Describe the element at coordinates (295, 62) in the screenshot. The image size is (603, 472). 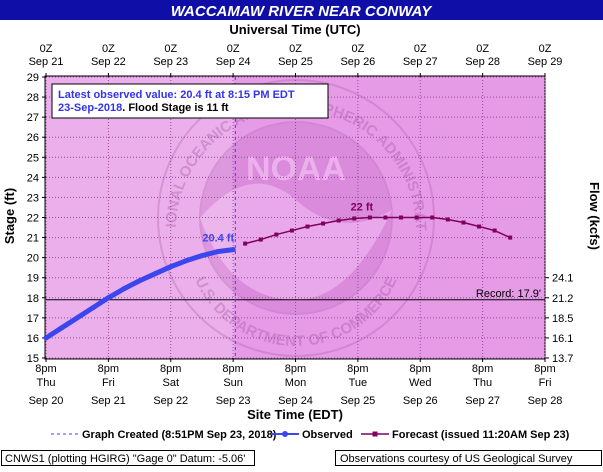
I see `top-tick-date: Sep 25` at that location.